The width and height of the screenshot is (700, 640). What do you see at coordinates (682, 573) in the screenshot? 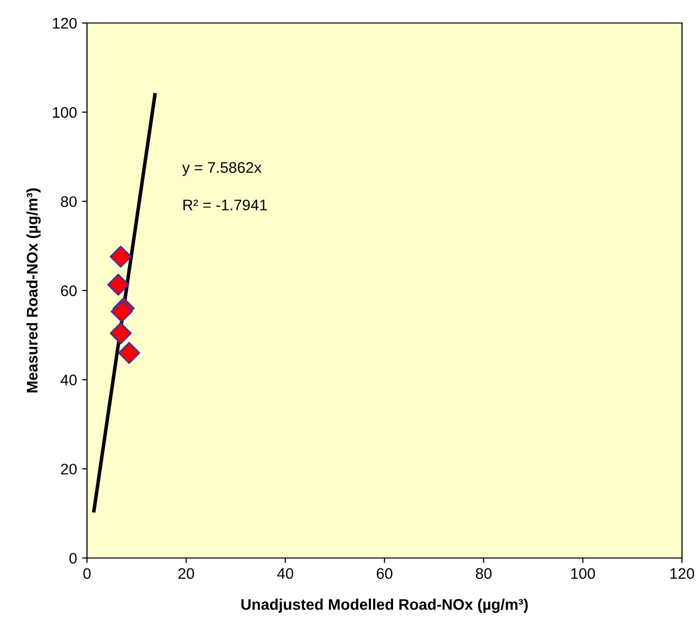
I see `x-tick-label: 120` at bounding box center [682, 573].